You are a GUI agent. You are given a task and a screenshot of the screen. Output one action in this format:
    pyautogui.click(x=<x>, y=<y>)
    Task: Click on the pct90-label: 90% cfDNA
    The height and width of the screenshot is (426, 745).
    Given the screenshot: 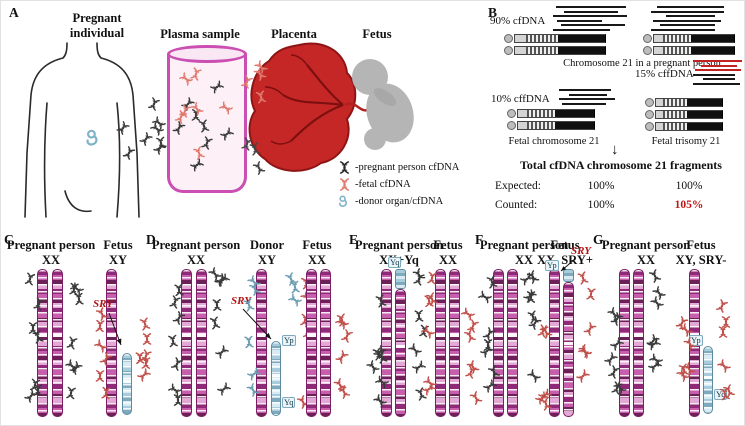 What is the action you would take?
    pyautogui.click(x=518, y=21)
    